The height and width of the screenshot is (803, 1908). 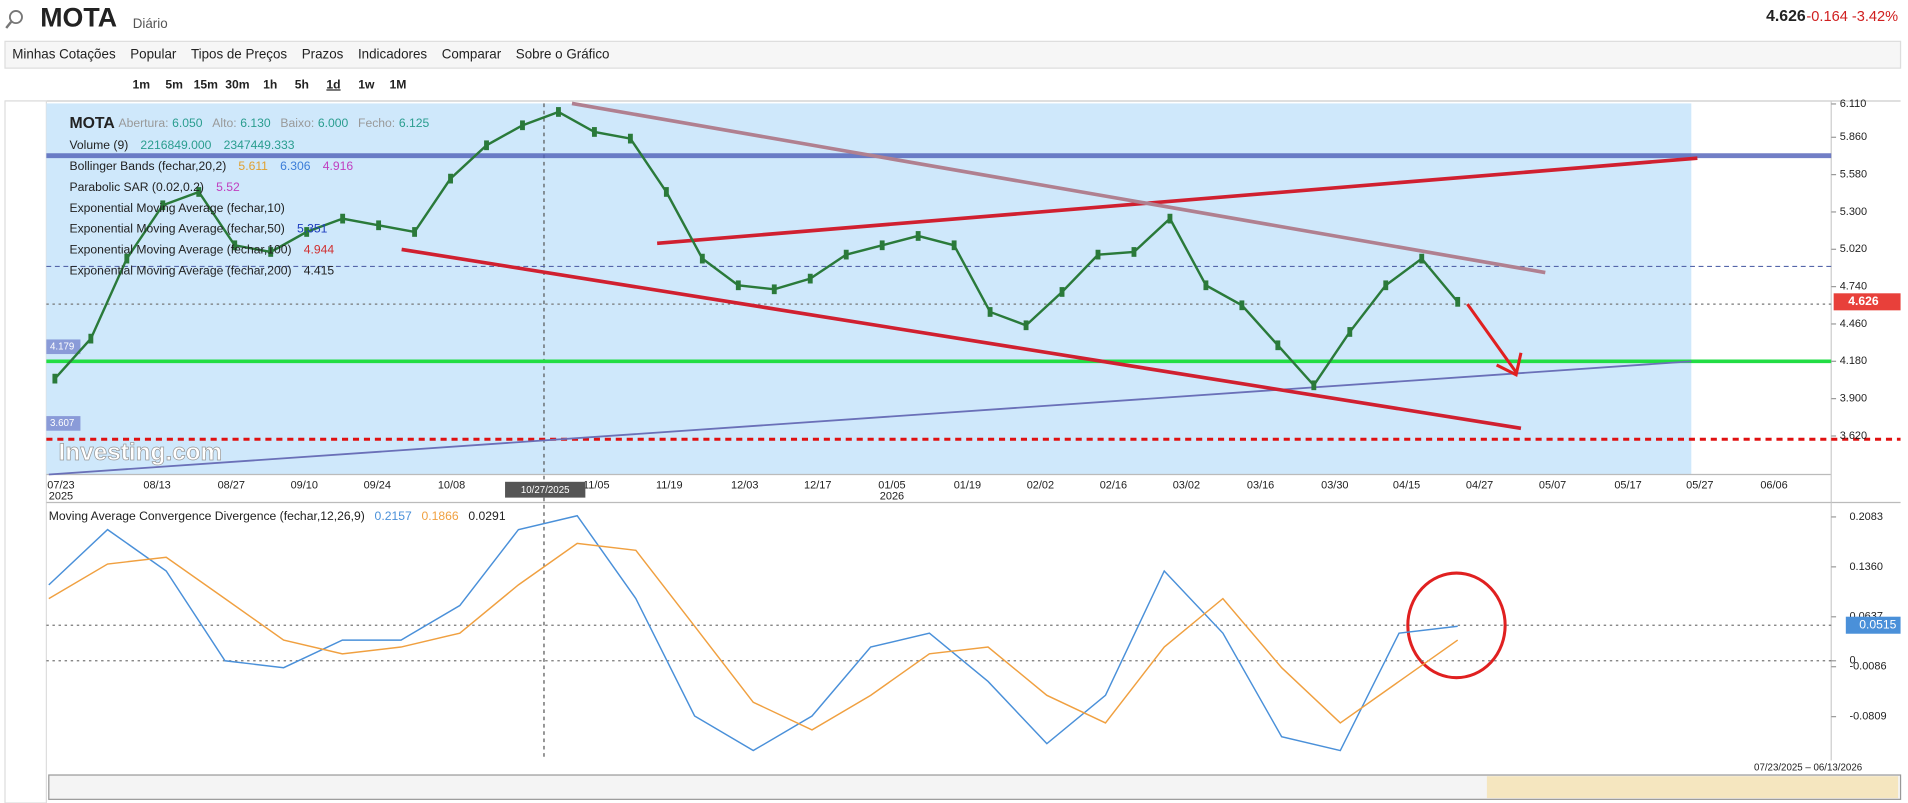 What do you see at coordinates (253, 166) in the screenshot?
I see `indicator-value: 5.611` at bounding box center [253, 166].